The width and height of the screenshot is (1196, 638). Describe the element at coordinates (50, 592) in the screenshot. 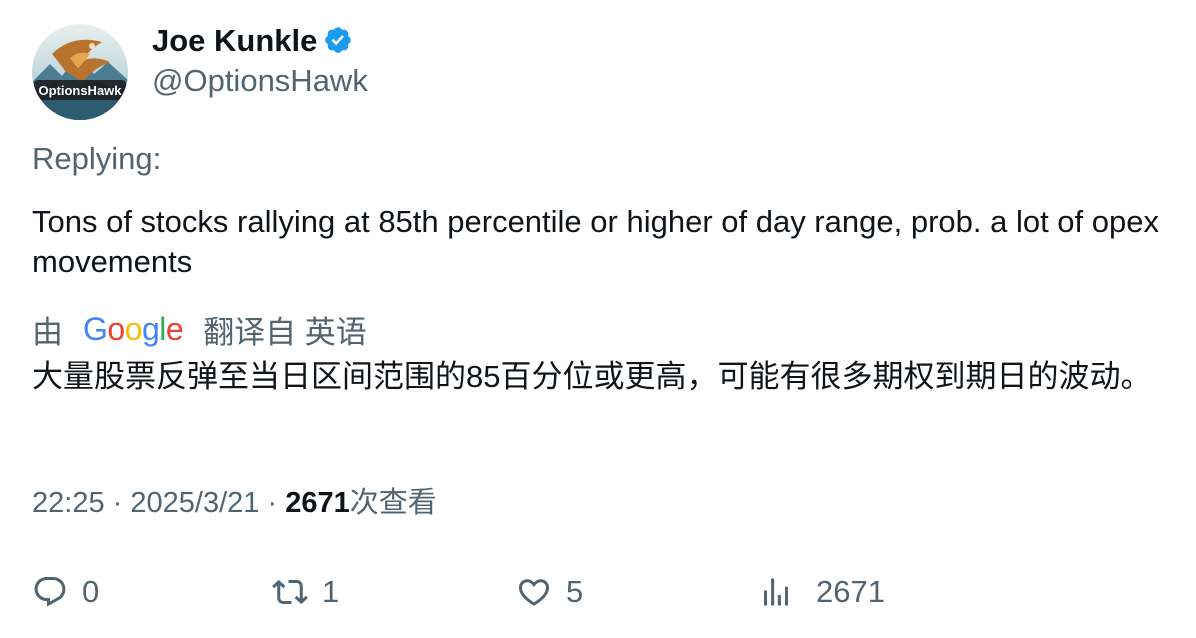

I see `reply-icon` at that location.